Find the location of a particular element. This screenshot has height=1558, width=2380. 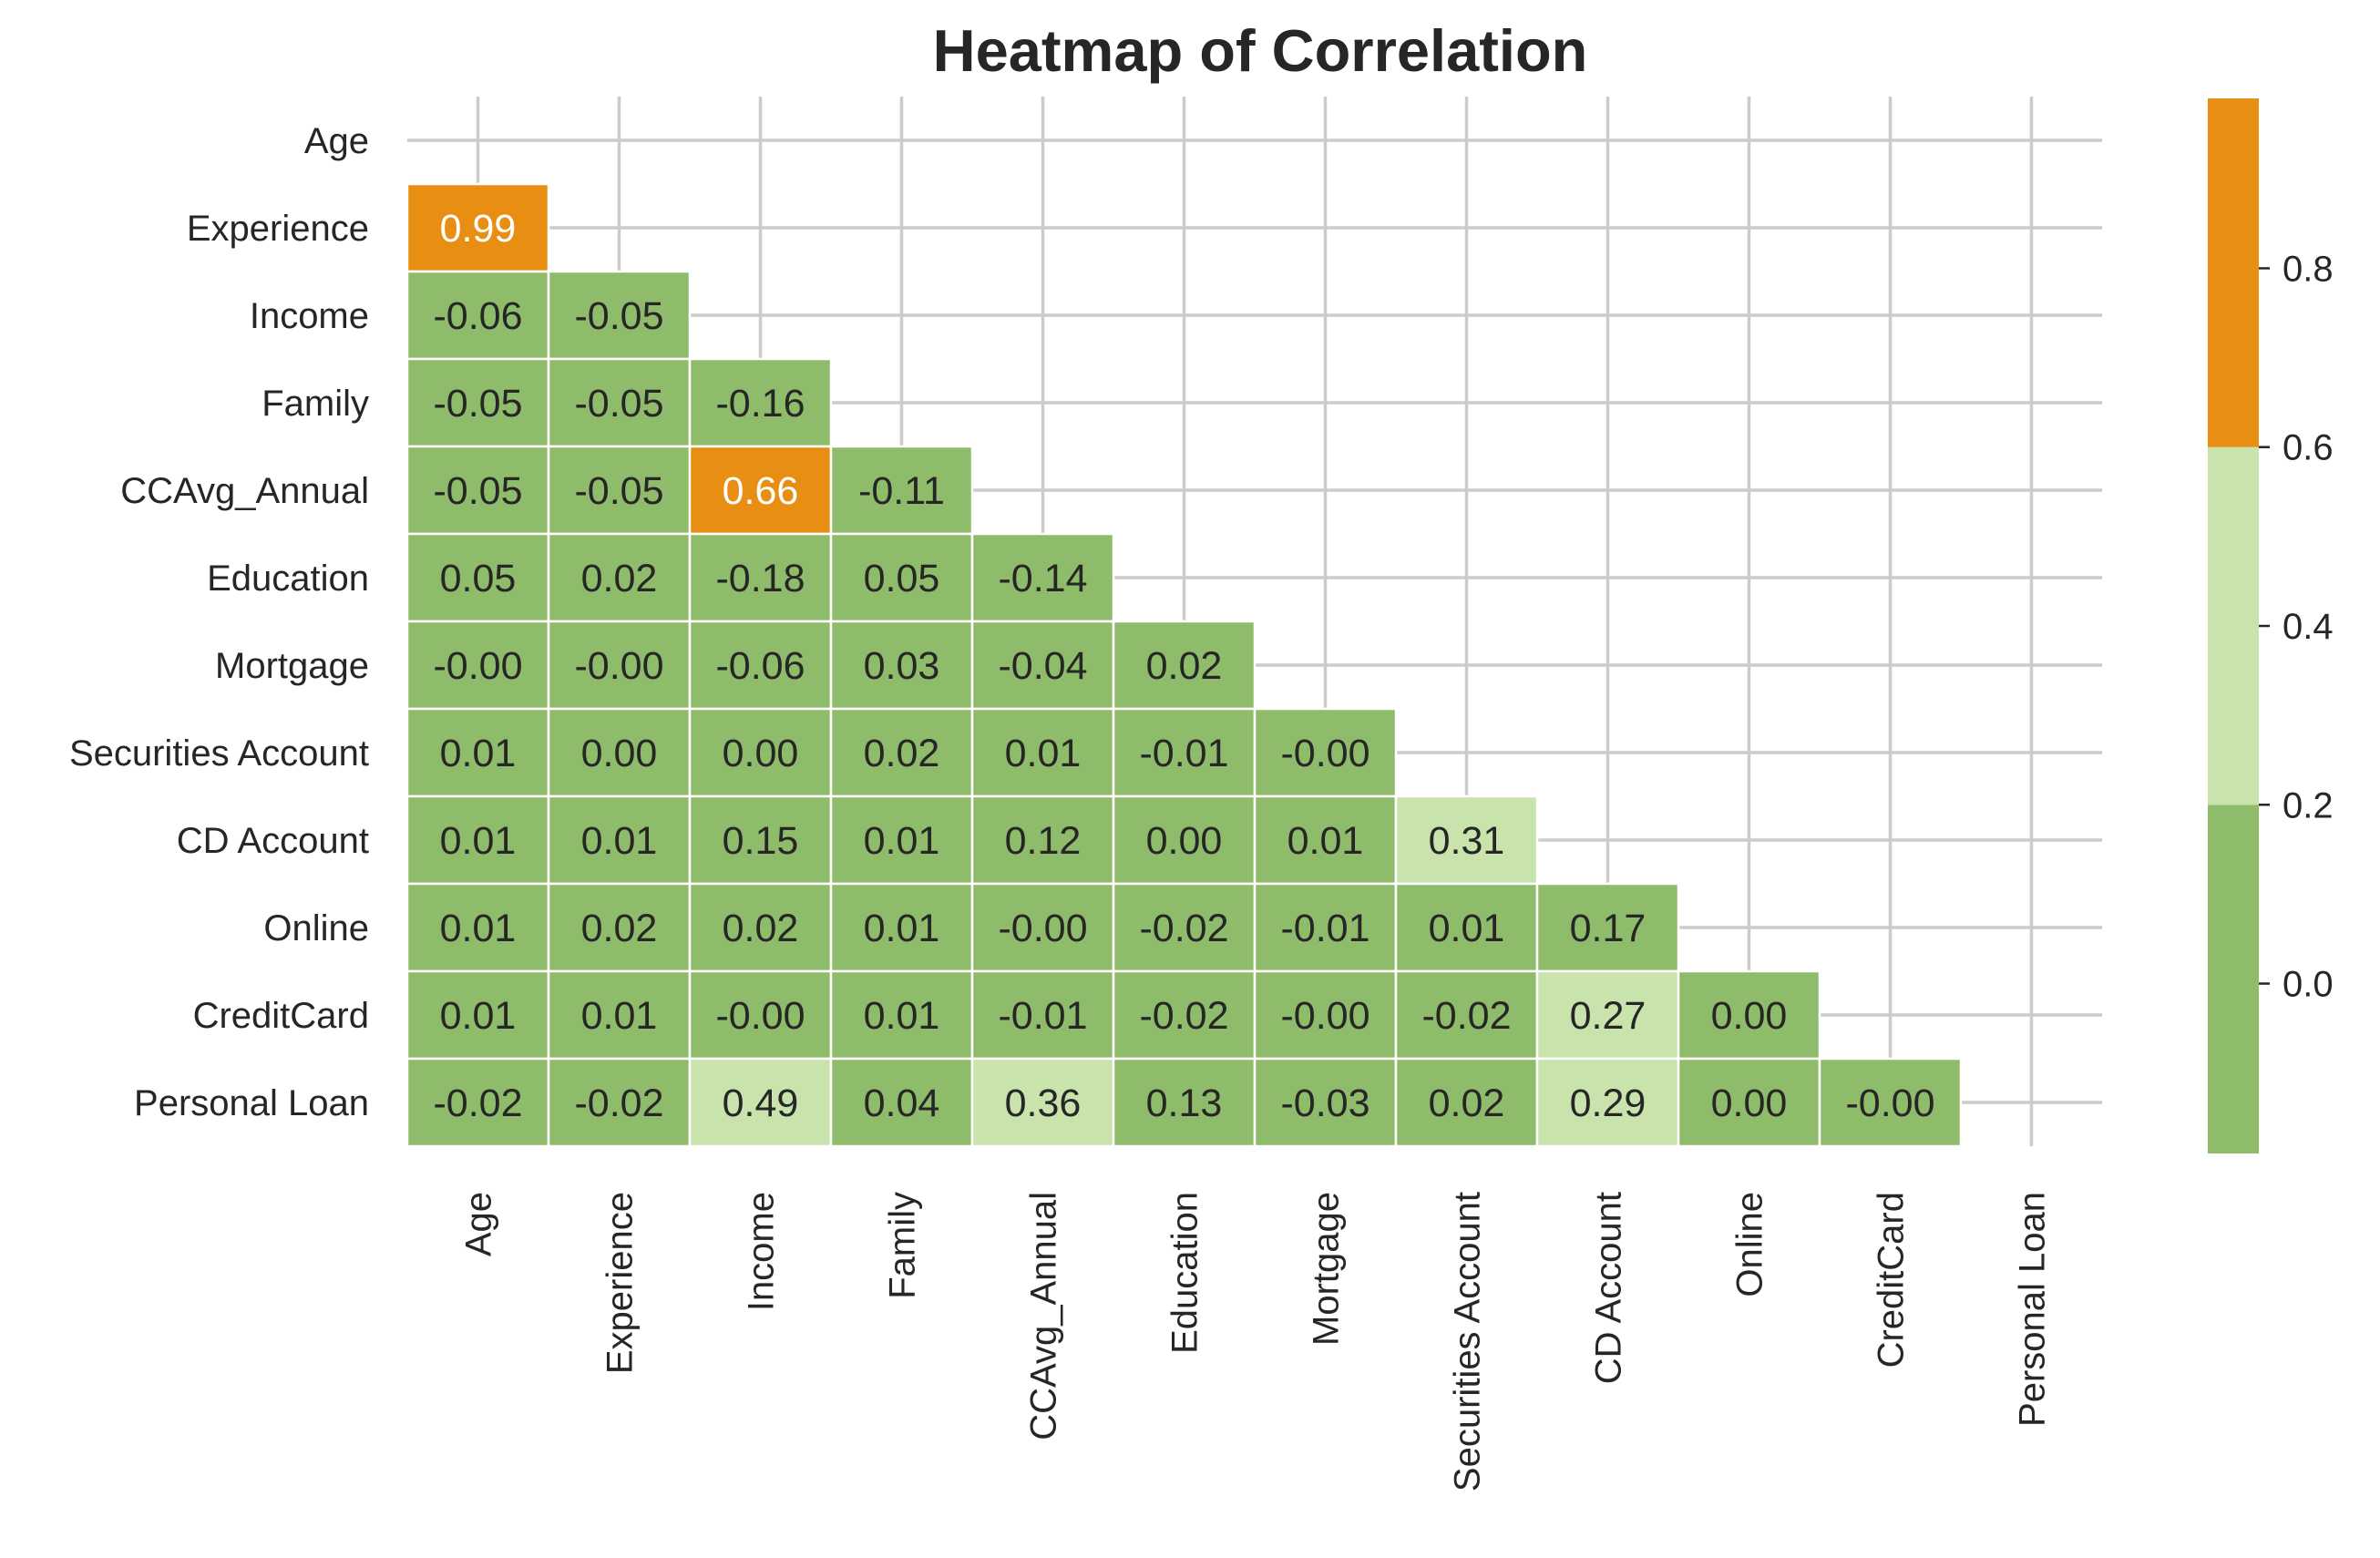

x-tick-label: Securities Account is located at coordinates (1468, 1341).